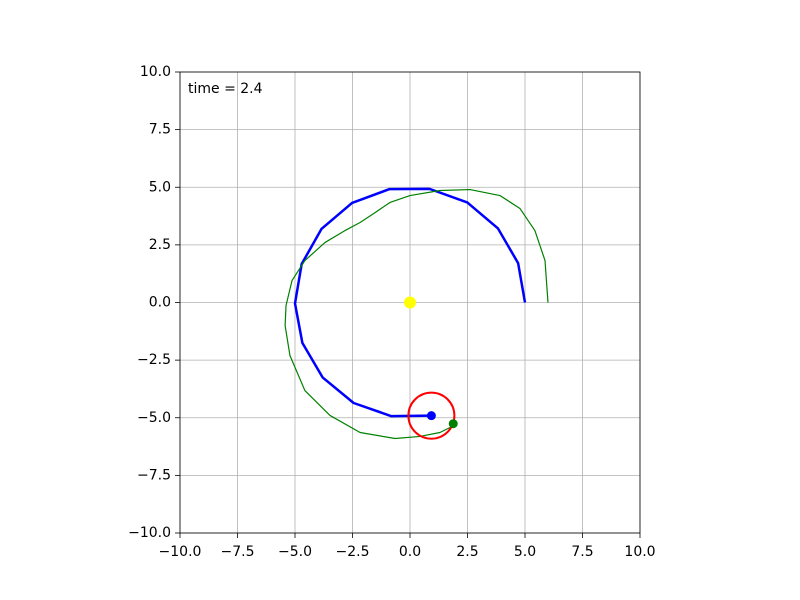 Image resolution: width=800 pixels, height=600 pixels. What do you see at coordinates (154, 475) in the screenshot?
I see `y-tick-label: −7.5` at bounding box center [154, 475].